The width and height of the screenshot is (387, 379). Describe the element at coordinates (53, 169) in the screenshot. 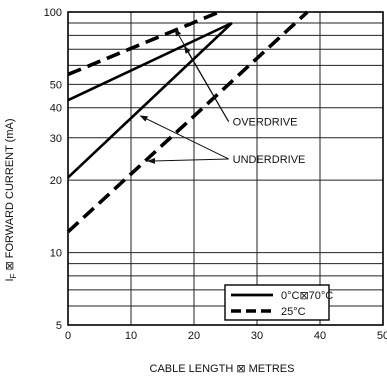

I see `y-axis-ticks: 5 10 20 30 40 50 100` at that location.